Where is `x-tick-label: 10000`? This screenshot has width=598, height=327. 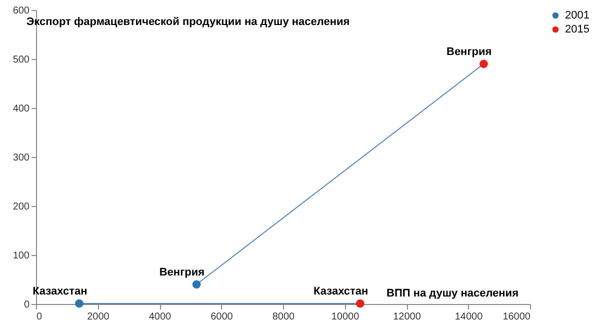 x-tick-label: 10000 is located at coordinates (345, 317).